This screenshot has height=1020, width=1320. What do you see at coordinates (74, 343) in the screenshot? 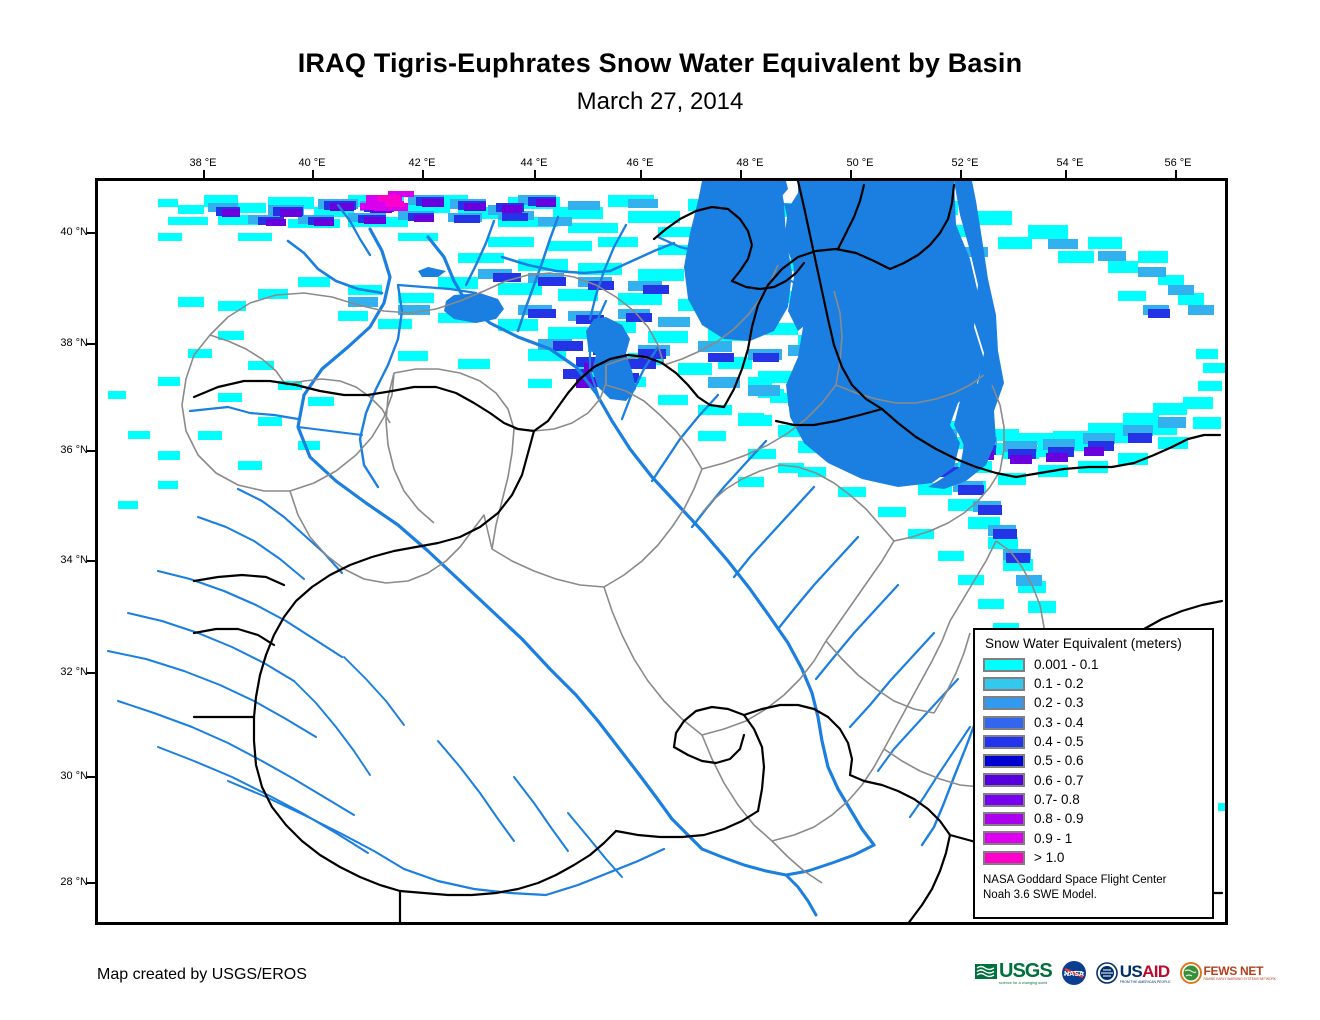
I see `lat-label-38n: 38 °N` at bounding box center [74, 343].